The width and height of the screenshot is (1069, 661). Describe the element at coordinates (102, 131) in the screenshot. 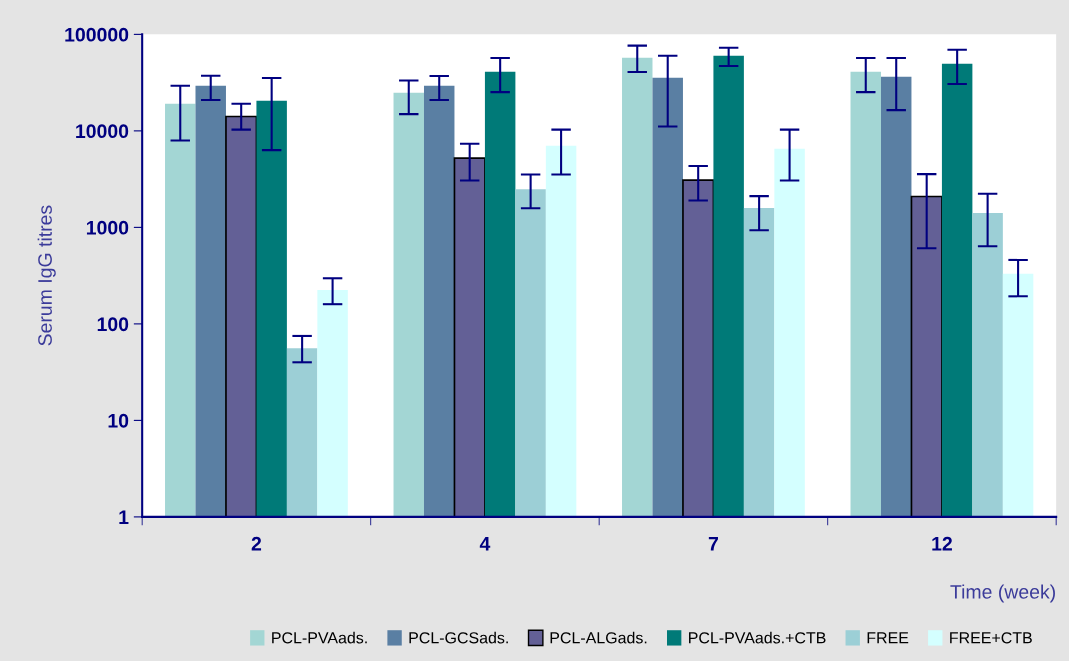

I see `y-tick-label: 10000` at that location.